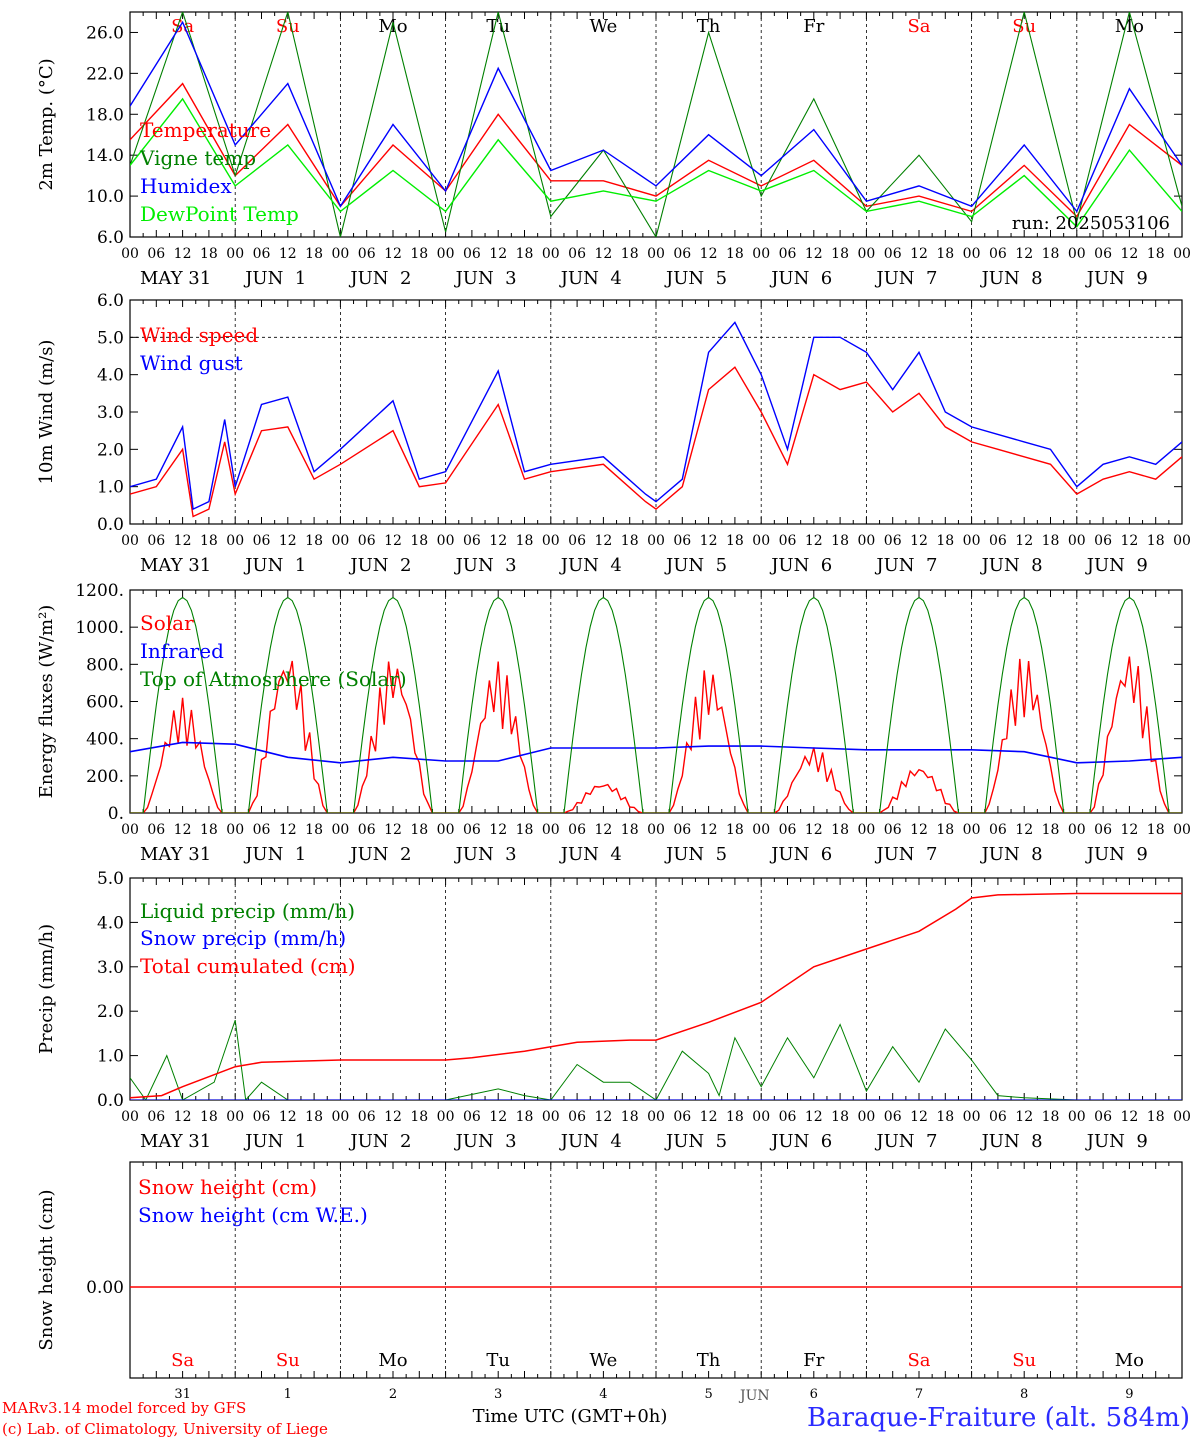  I want to click on y-tick-label: 26.0, so click(105, 33).